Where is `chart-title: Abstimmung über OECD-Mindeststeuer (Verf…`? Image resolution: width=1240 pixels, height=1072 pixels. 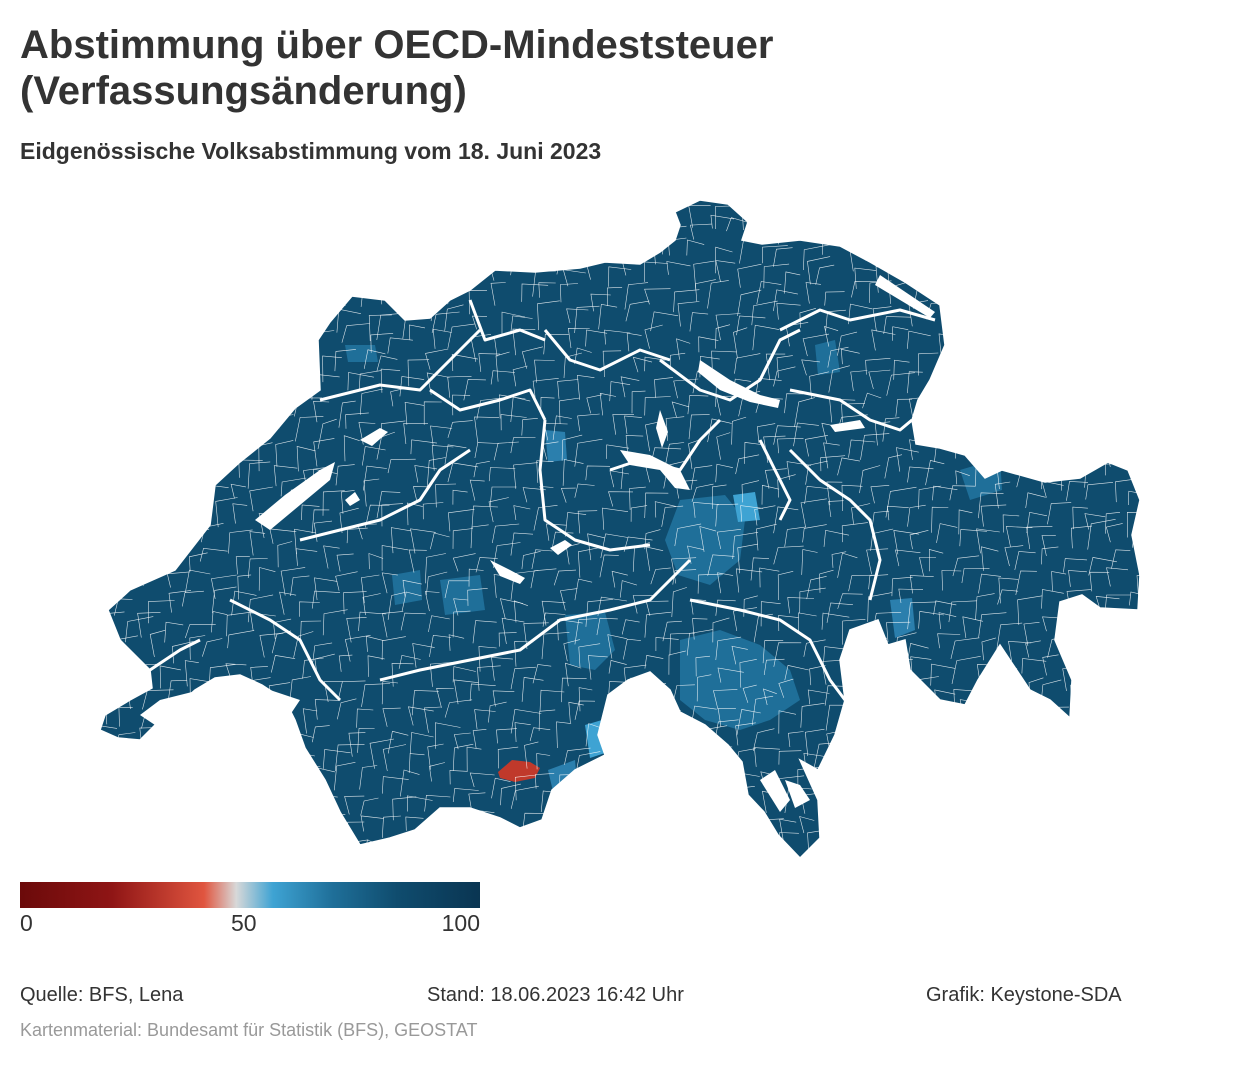 chart-title: Abstimmung über OECD-Mindeststeuer (Verf… is located at coordinates (397, 68).